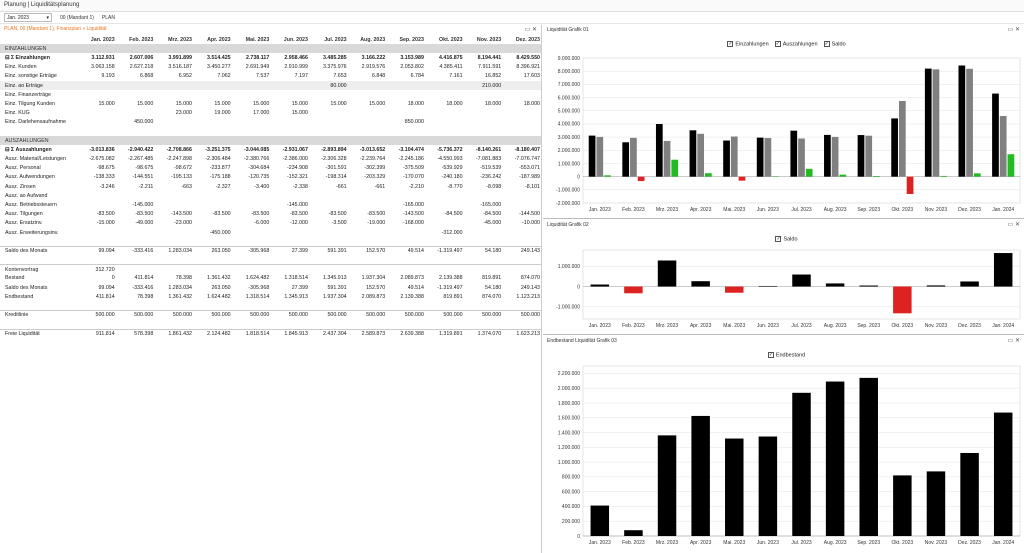 The height and width of the screenshot is (553, 1024). What do you see at coordinates (224, 76) in the screenshot?
I see `table-cell: 7.062` at bounding box center [224, 76].